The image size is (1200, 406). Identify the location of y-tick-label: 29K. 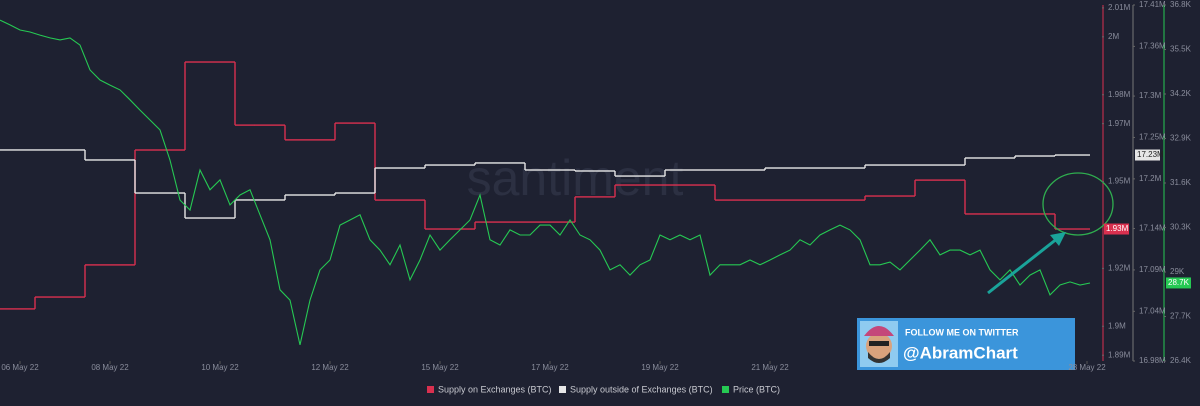
(1177, 271).